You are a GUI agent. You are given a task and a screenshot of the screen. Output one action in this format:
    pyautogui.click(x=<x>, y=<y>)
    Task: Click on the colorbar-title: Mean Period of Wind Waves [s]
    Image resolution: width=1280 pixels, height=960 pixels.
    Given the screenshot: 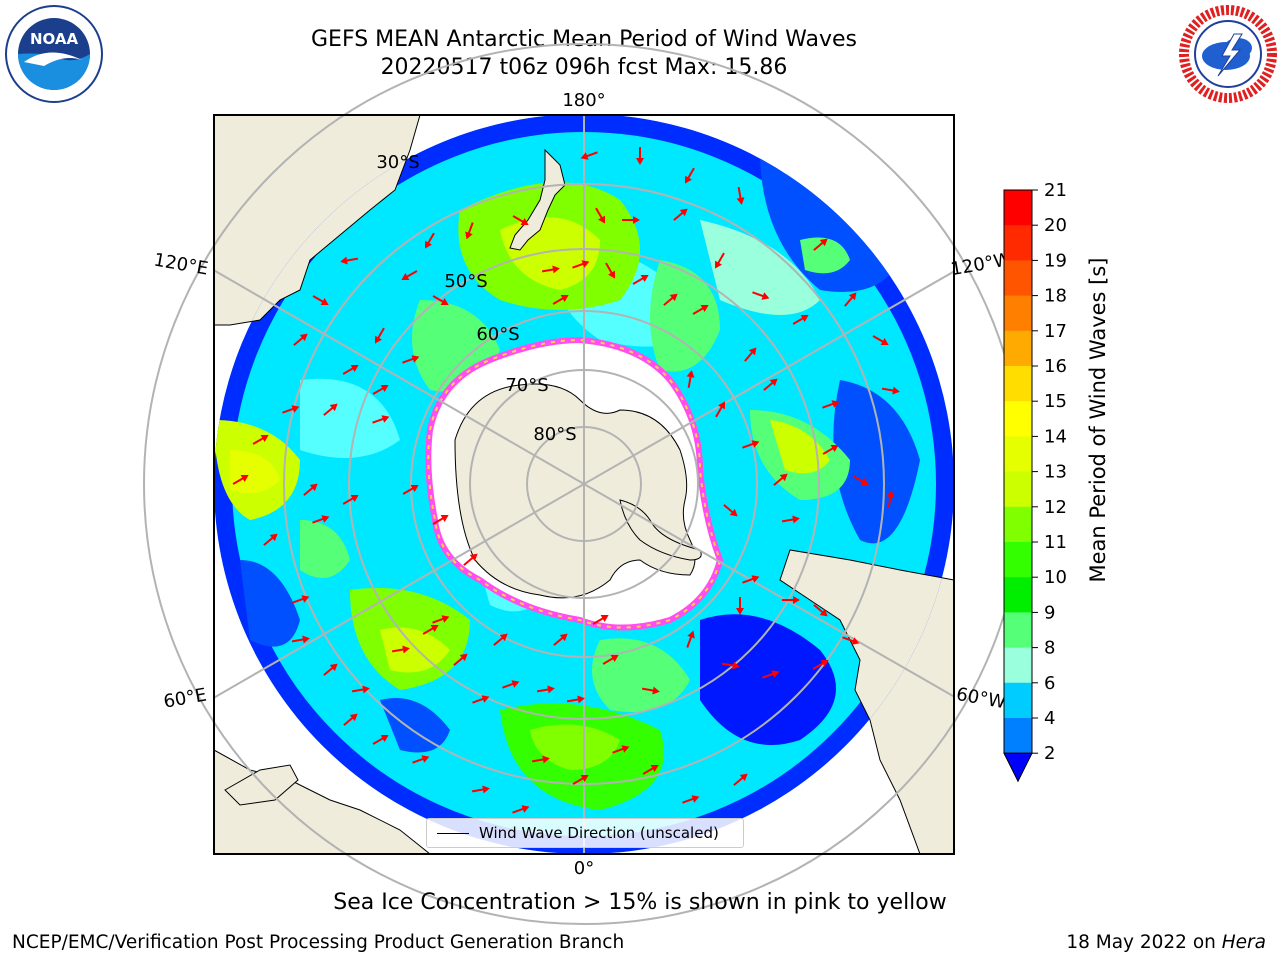 What is the action you would take?
    pyautogui.click(x=1098, y=420)
    